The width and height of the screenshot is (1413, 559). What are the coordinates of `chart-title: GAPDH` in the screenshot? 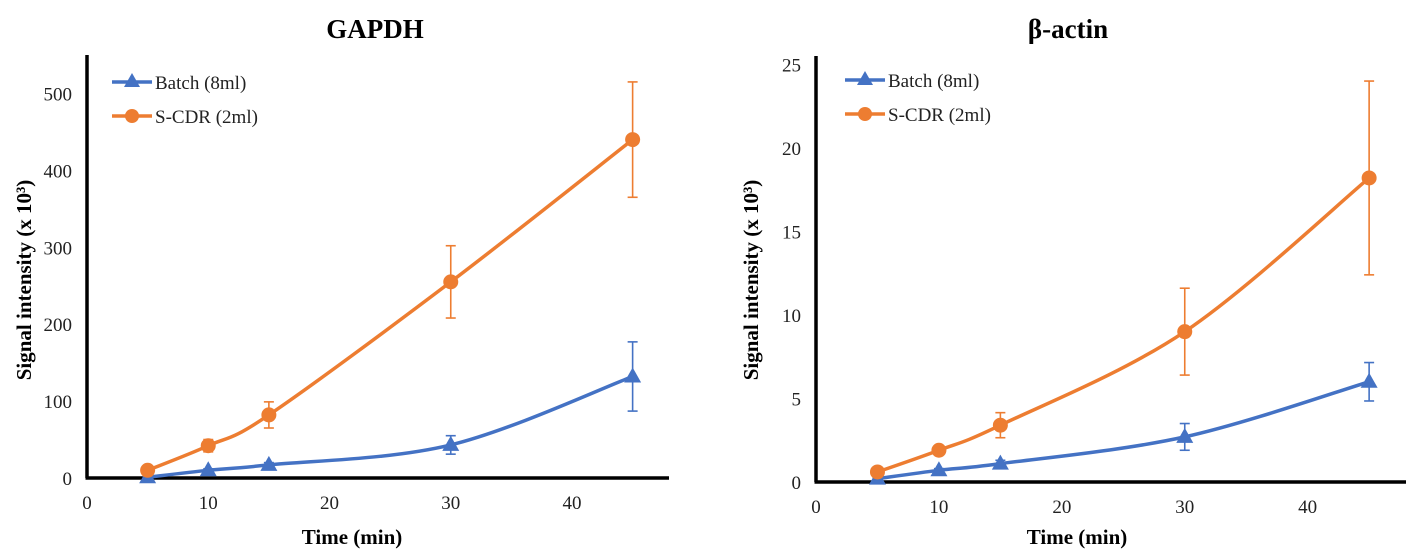 It's located at (375, 29).